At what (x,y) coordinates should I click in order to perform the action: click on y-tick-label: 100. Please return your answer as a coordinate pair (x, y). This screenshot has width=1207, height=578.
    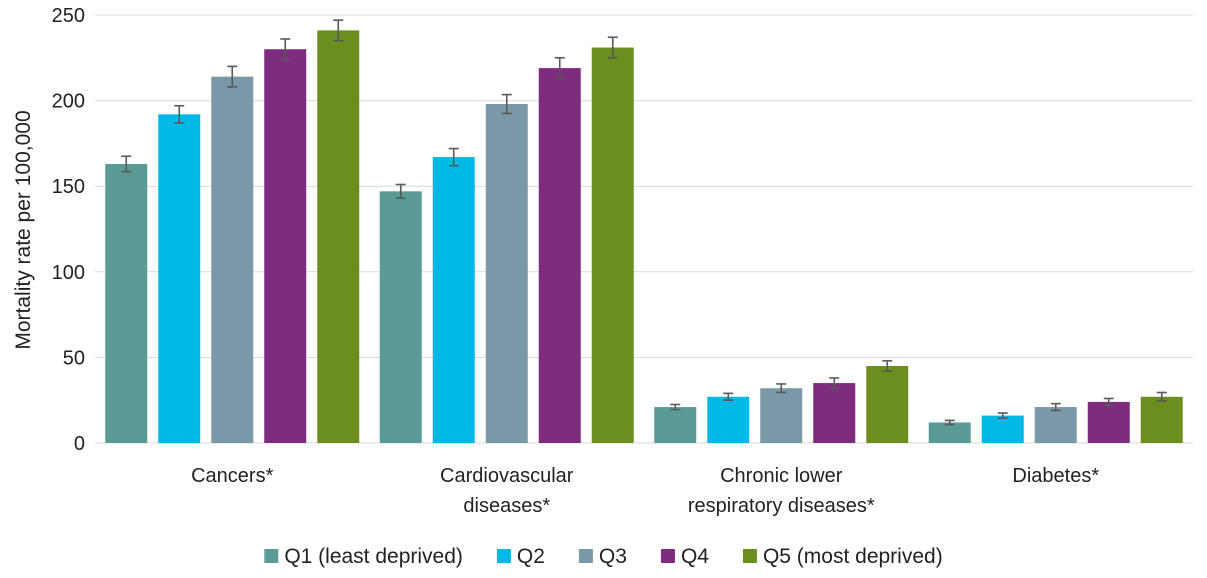
    Looking at the image, I should click on (68, 273).